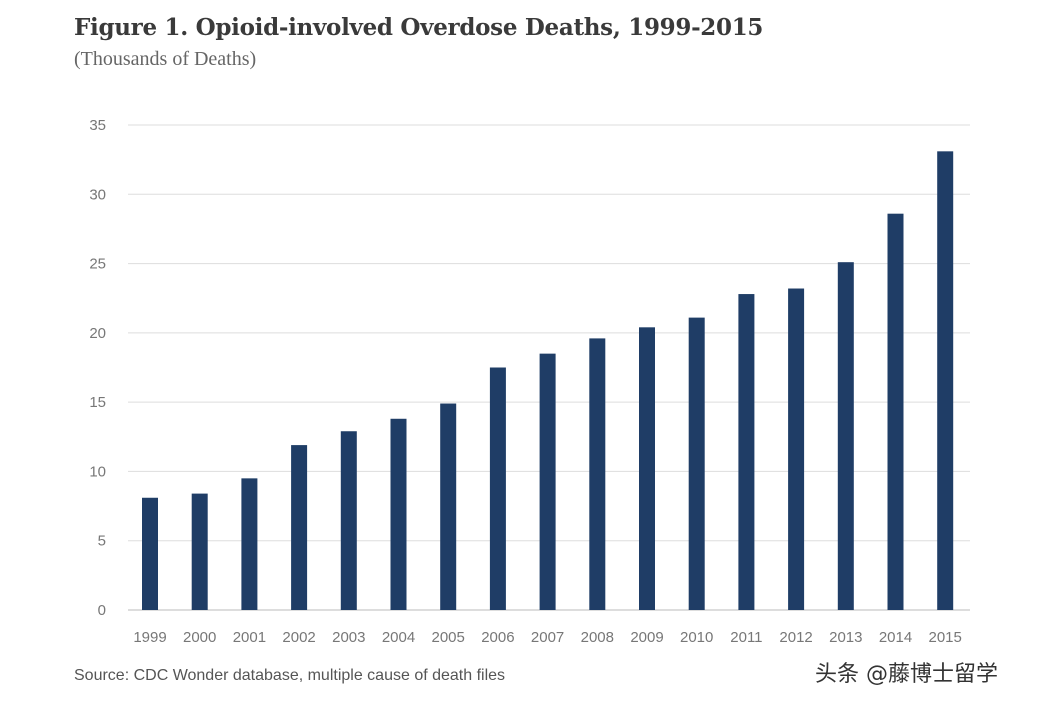 This screenshot has width=1056, height=704. What do you see at coordinates (97, 471) in the screenshot?
I see `y-tick-label: 10` at bounding box center [97, 471].